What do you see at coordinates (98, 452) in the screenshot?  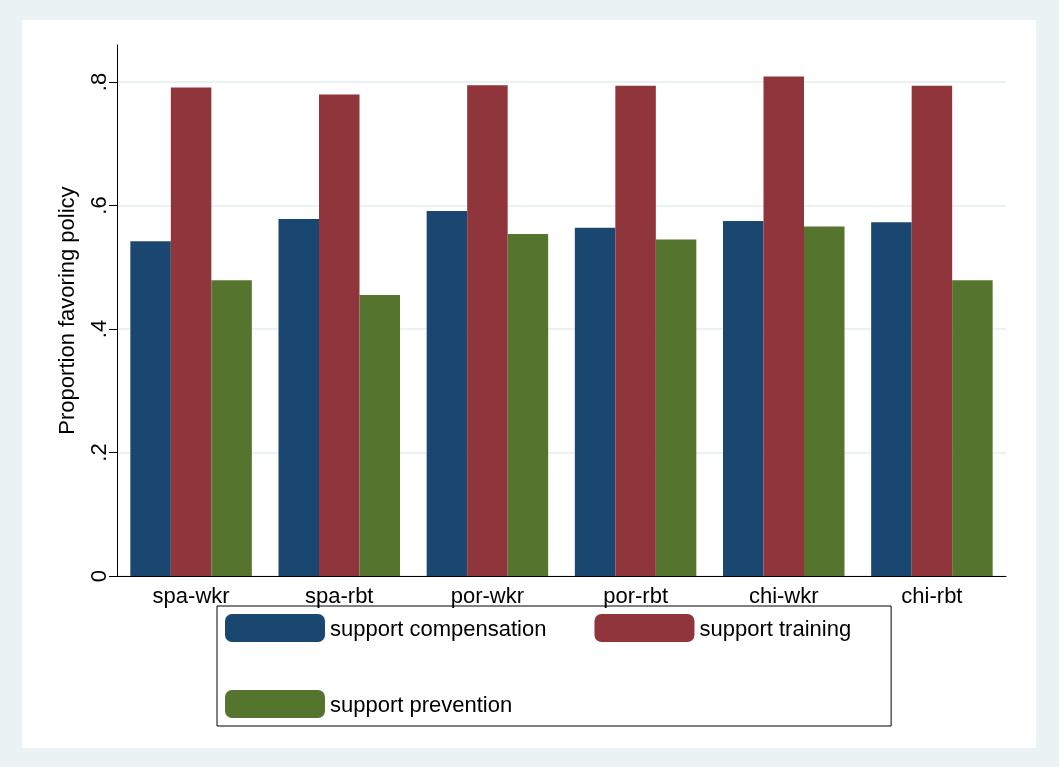 I see `y-tick-label: .2` at bounding box center [98, 452].